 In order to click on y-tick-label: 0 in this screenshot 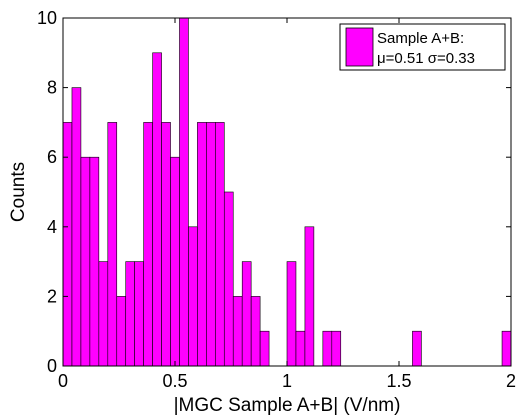, I will do `click(52, 366)`.